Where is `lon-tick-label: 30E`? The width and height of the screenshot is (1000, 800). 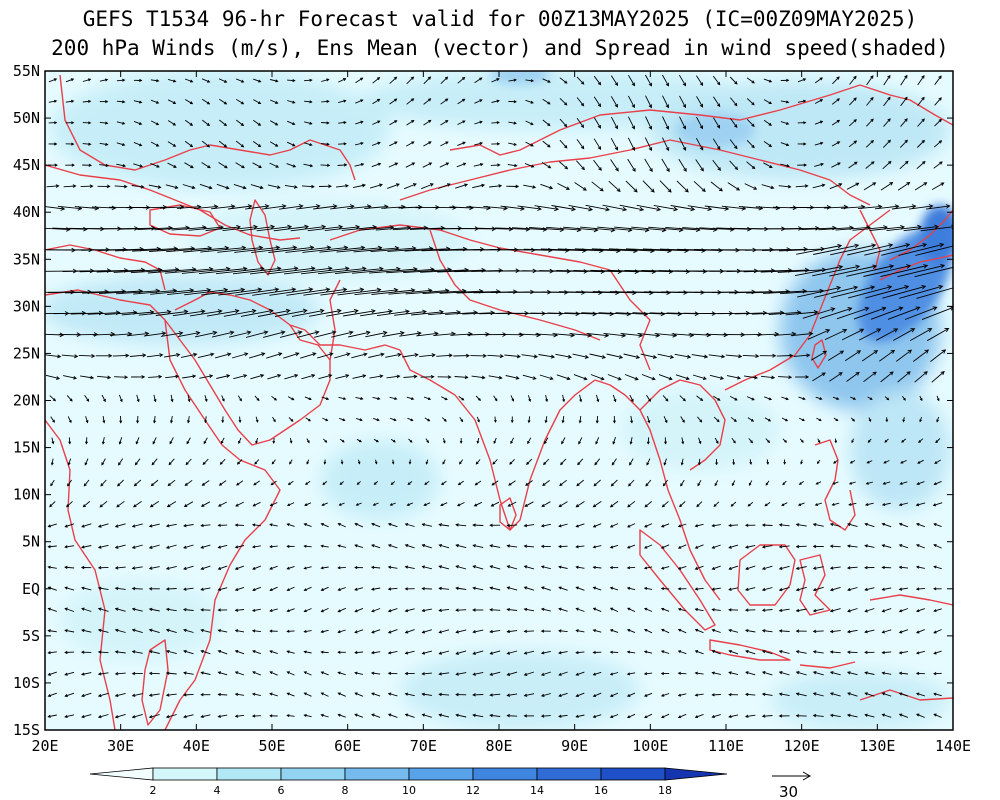 lon-tick-label: 30E is located at coordinates (120, 746).